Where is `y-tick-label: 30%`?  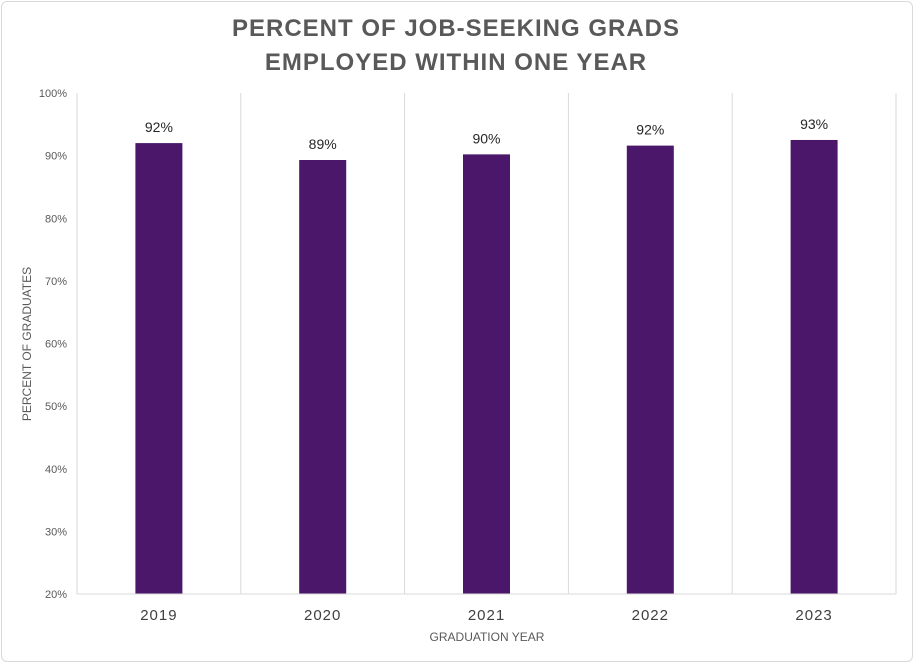 y-tick-label: 30% is located at coordinates (56, 532).